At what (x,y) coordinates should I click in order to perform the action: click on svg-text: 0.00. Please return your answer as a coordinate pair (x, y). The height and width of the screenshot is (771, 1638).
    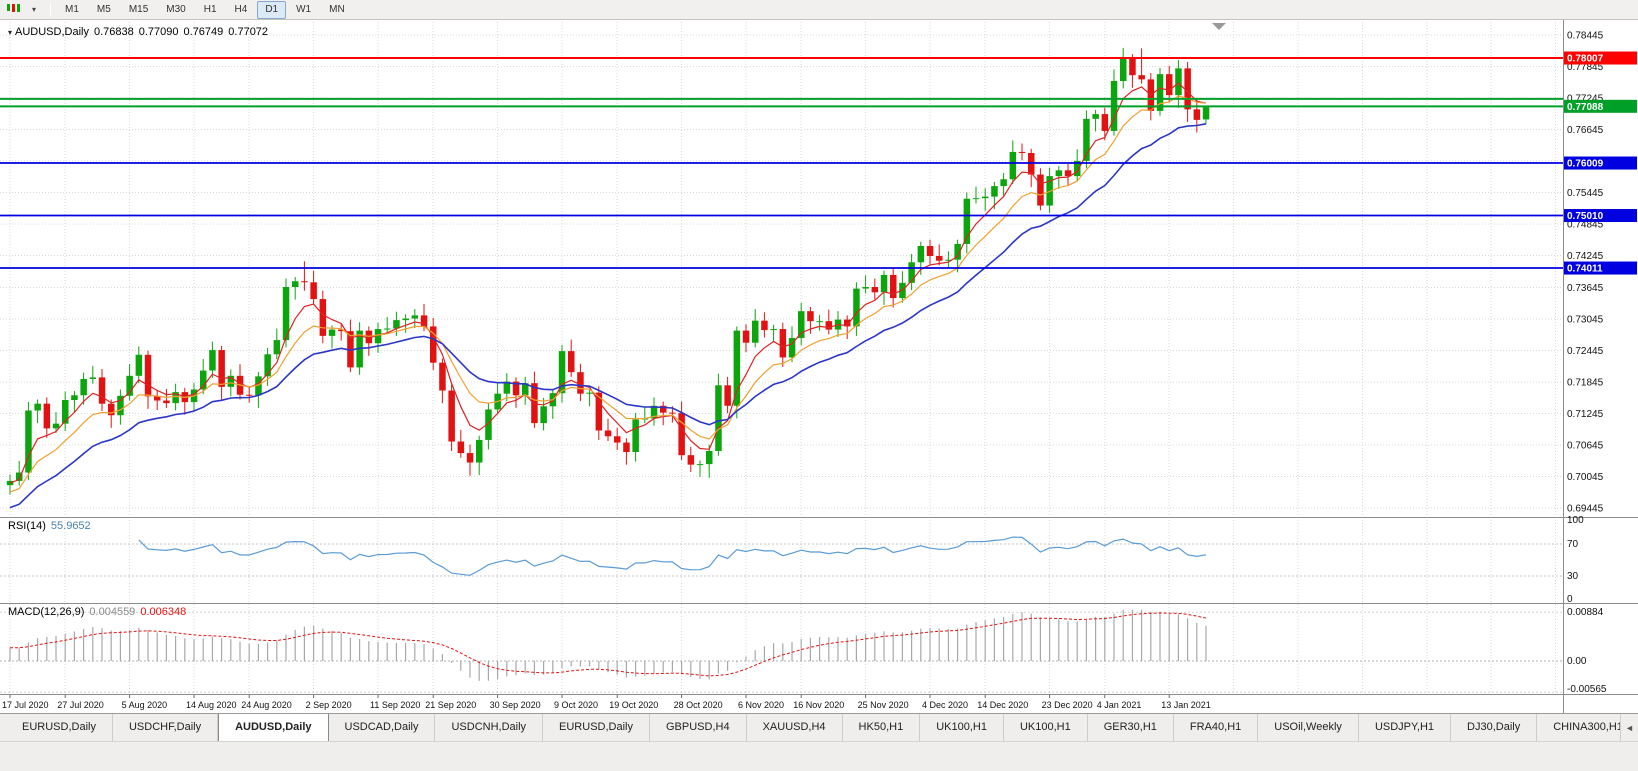
    Looking at the image, I should click on (1577, 661).